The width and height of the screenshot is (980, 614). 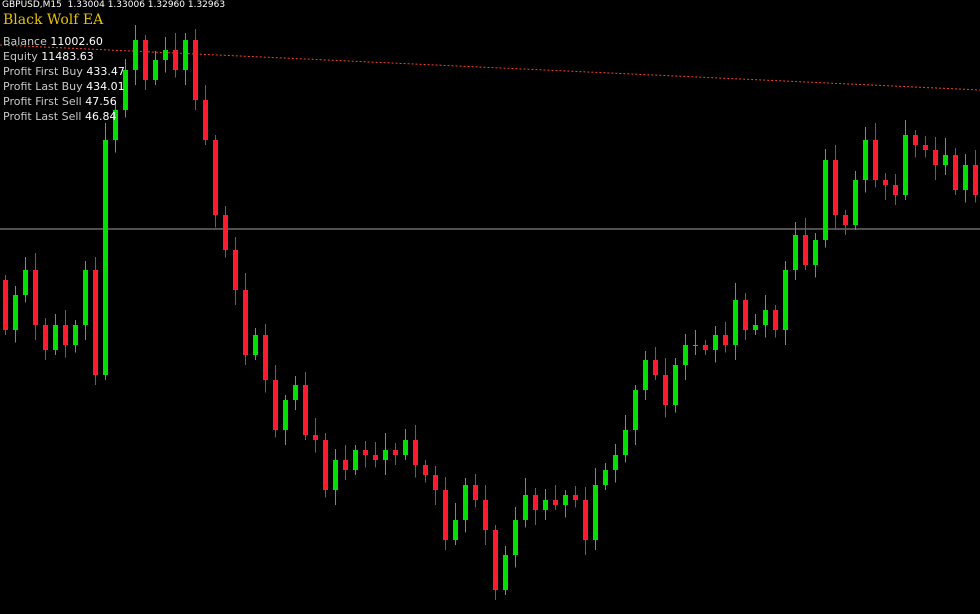 I want to click on ea-title: Black Wolf EA, so click(x=53, y=20).